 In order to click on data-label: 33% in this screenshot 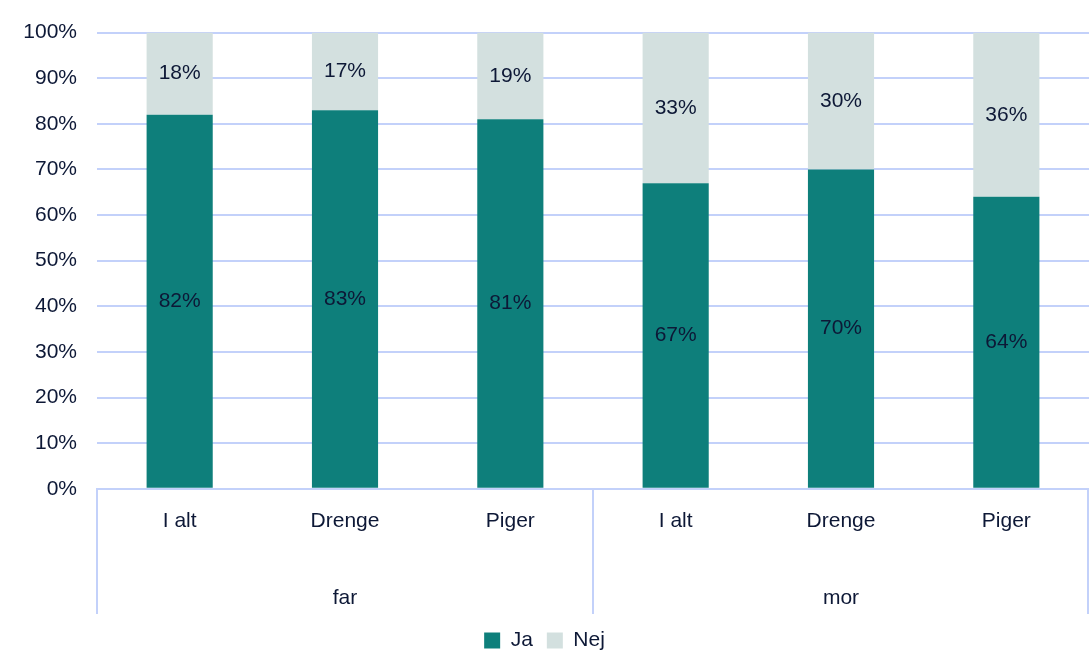, I will do `click(675, 106)`.